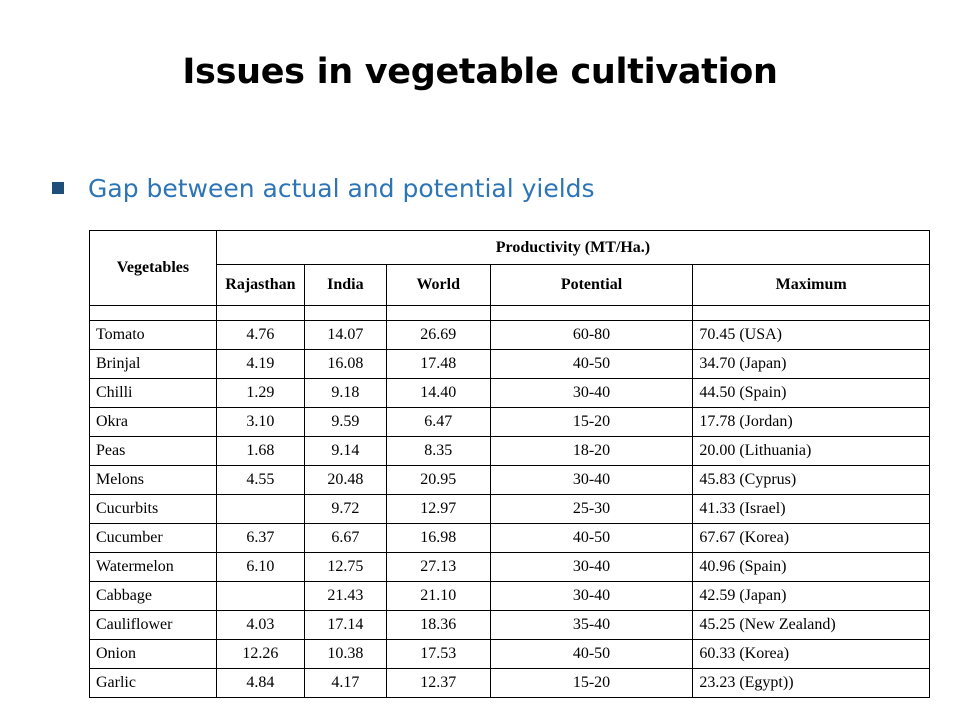 The height and width of the screenshot is (720, 960). I want to click on cell-rajasthan: 1.68, so click(260, 451).